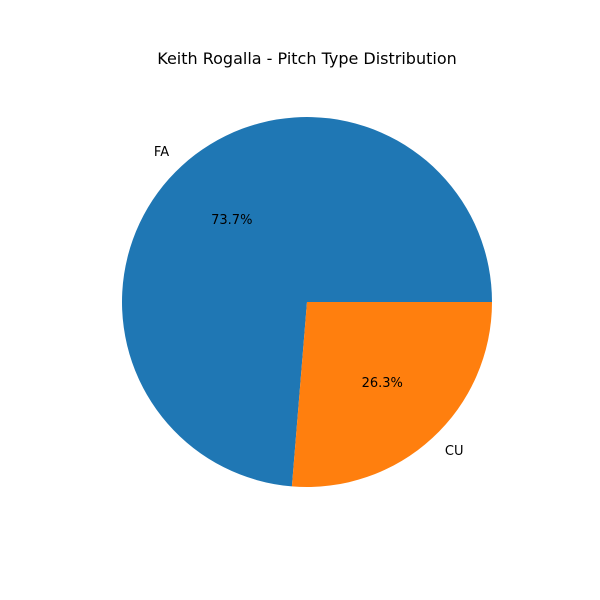 This screenshot has height=600, width=600. What do you see at coordinates (307, 58) in the screenshot?
I see `chart-title: Keith Rogalla - Pitch Type Distribution` at bounding box center [307, 58].